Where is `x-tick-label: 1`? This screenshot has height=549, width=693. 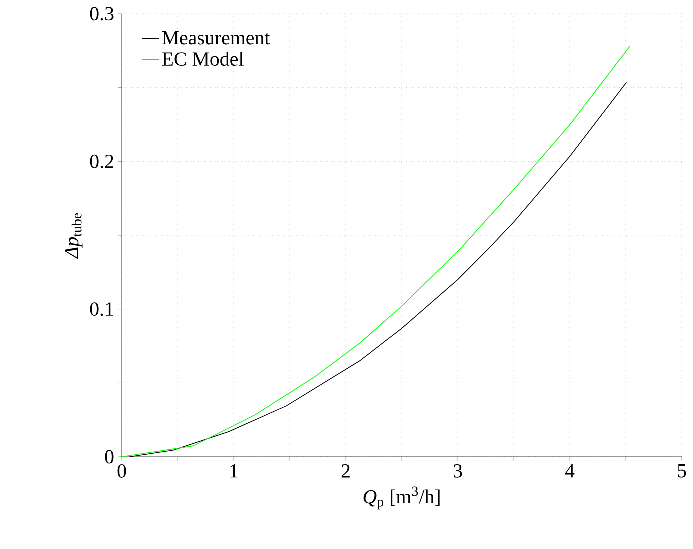 x-tick-label: 1 is located at coordinates (234, 471).